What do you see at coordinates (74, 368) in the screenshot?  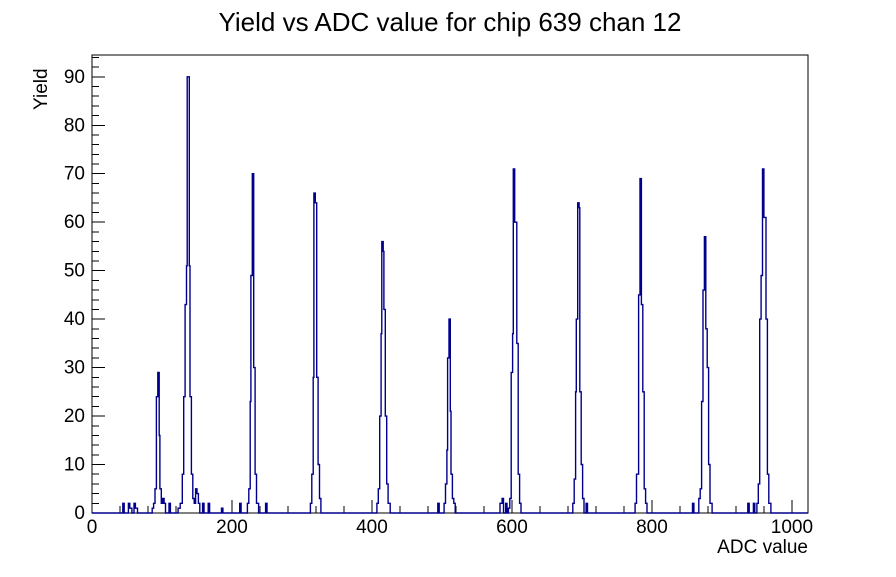 I see `y-tick-label: 30` at bounding box center [74, 368].